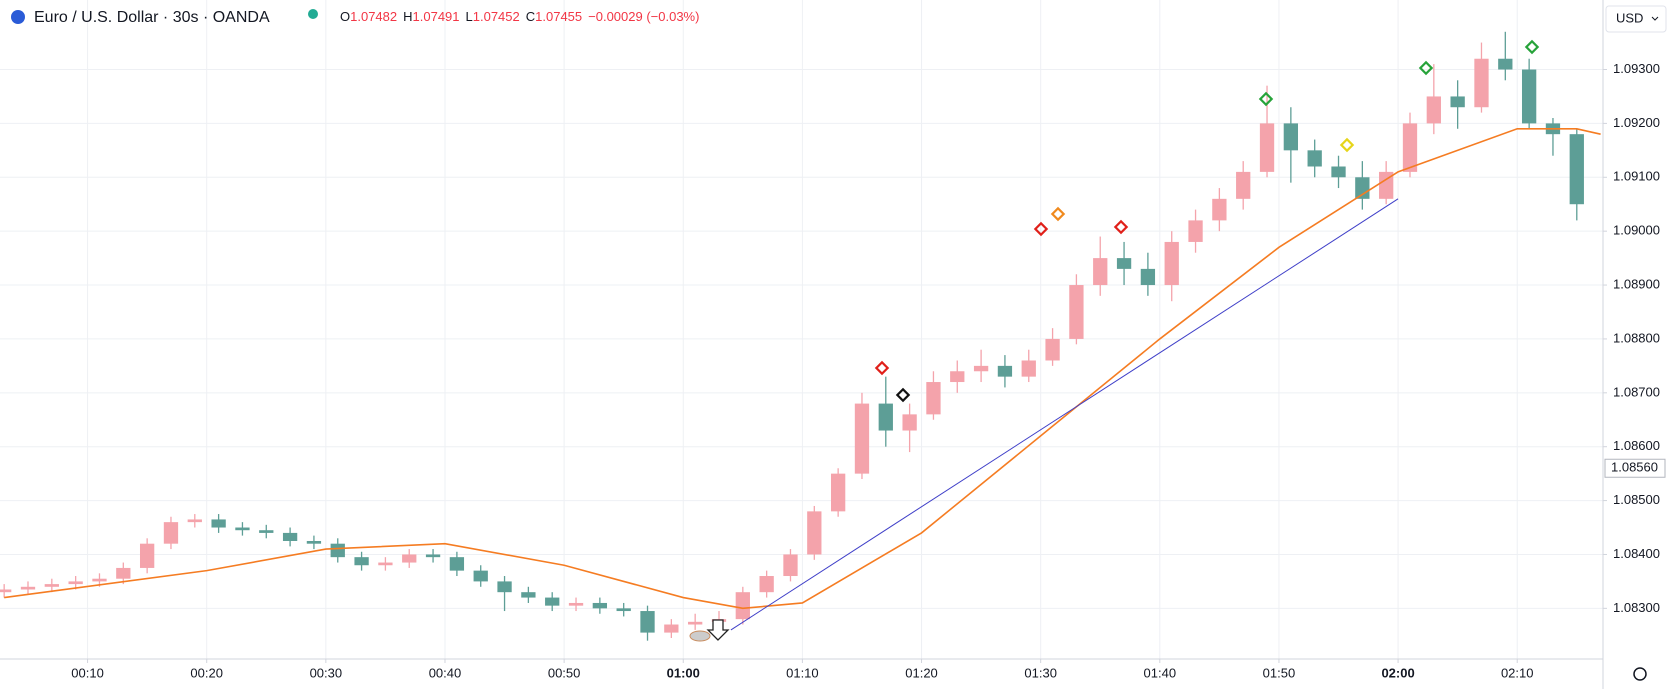 This screenshot has height=689, width=1674. What do you see at coordinates (407, 16) in the screenshot?
I see `ohlc-label: H` at bounding box center [407, 16].